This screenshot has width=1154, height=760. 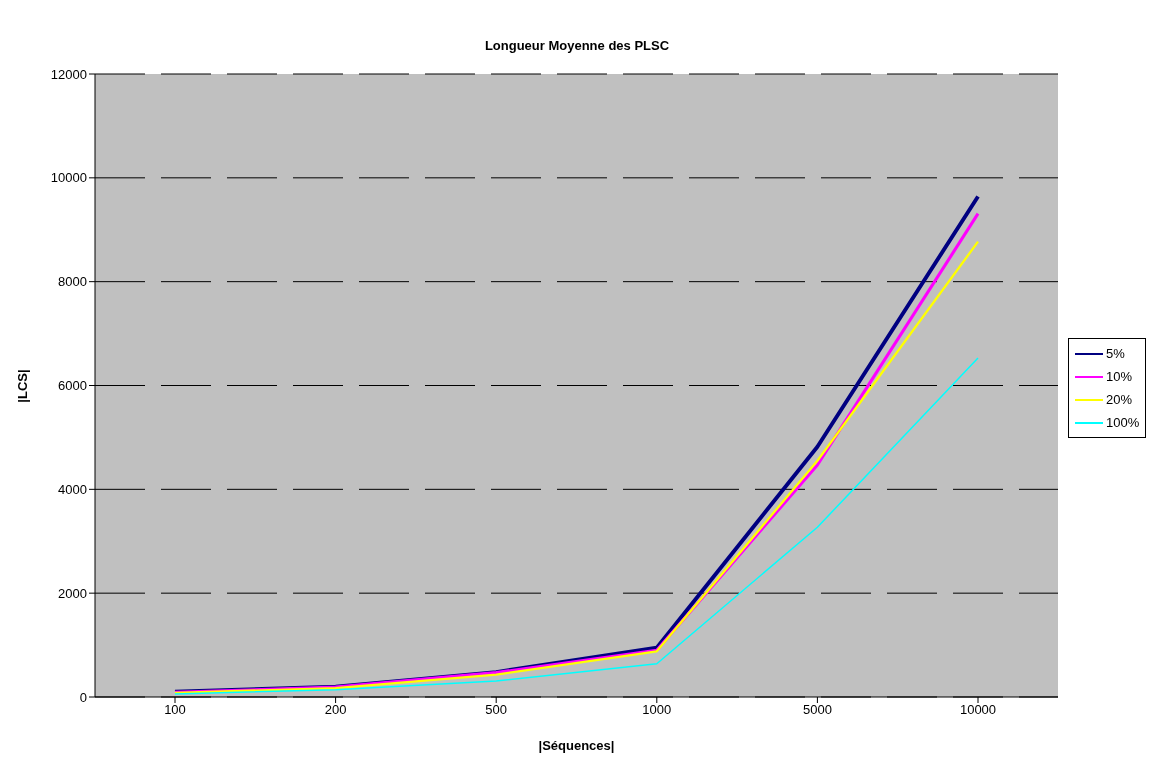 What do you see at coordinates (83, 697) in the screenshot?
I see `y-tick-label: 0` at bounding box center [83, 697].